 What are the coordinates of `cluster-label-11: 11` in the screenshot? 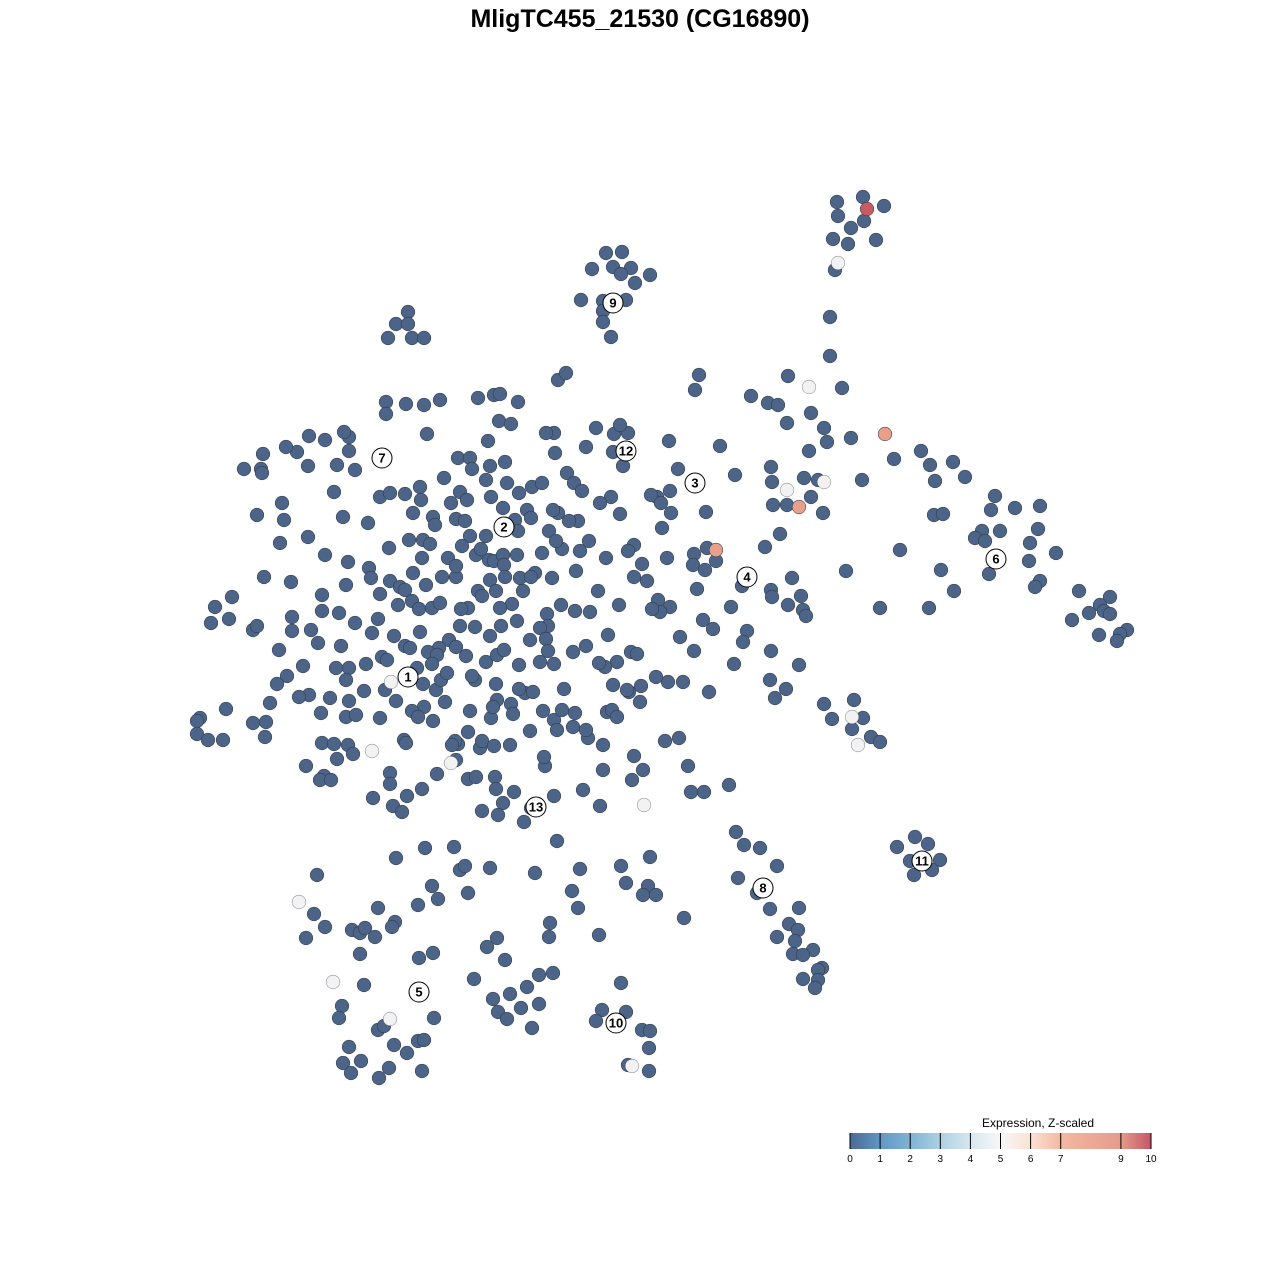 It's located at (922, 861).